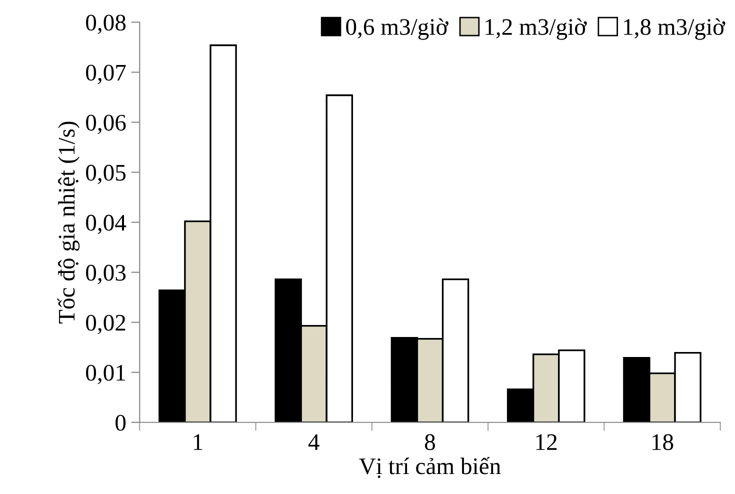  What do you see at coordinates (68, 223) in the screenshot?
I see `y-axis-title: Tốc độ gia nhiệt (1/s)` at bounding box center [68, 223].